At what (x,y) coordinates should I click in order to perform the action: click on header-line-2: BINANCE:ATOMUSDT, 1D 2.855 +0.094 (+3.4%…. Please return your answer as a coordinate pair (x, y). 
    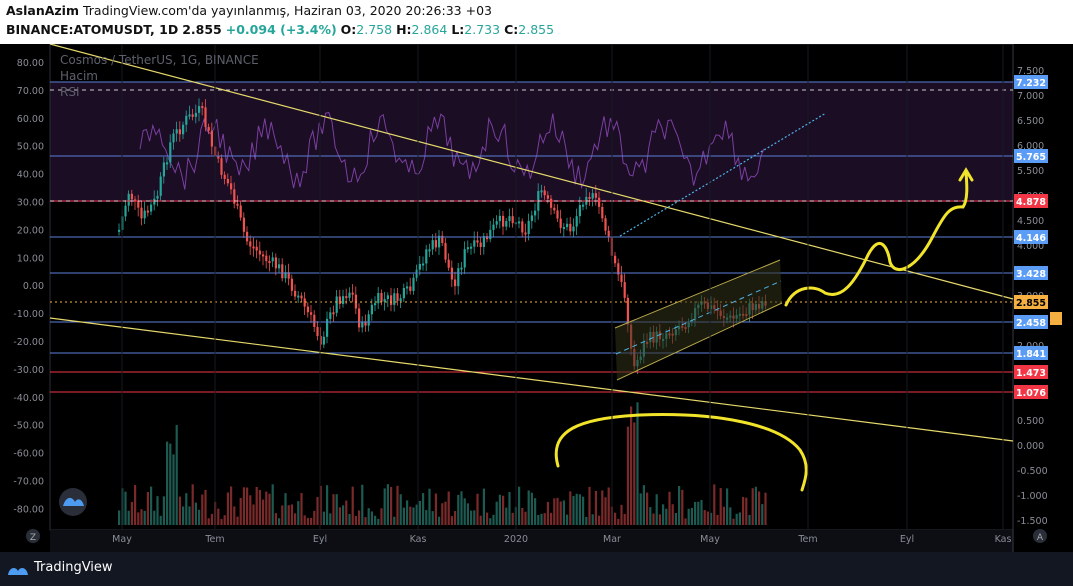
    Looking at the image, I should click on (280, 29).